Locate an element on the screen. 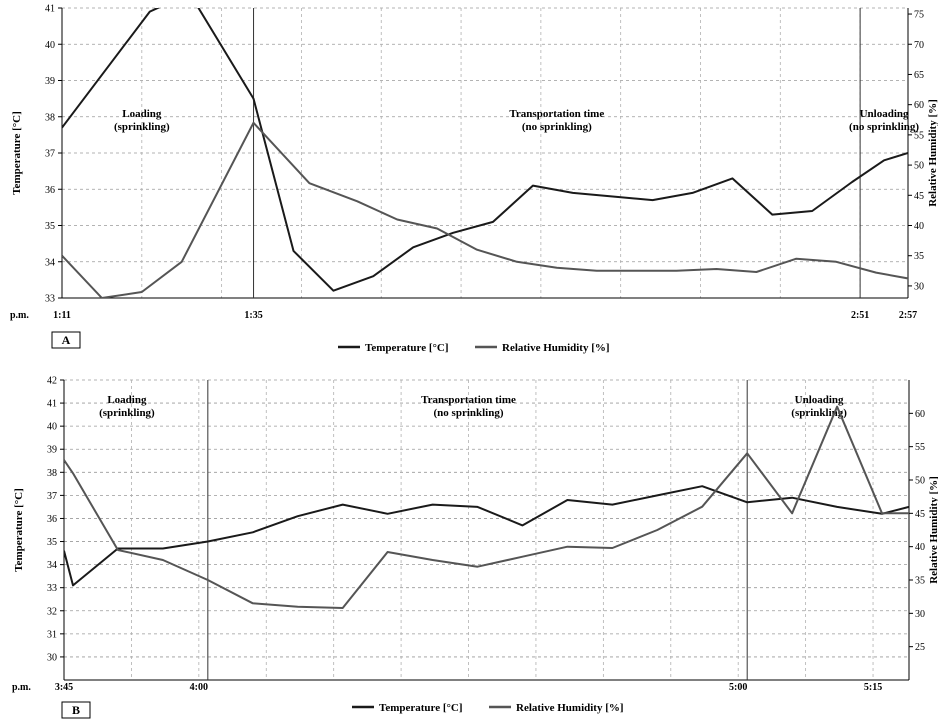 Image resolution: width=938 pixels, height=720 pixels. y2-tick-label: 25 is located at coordinates (920, 647).